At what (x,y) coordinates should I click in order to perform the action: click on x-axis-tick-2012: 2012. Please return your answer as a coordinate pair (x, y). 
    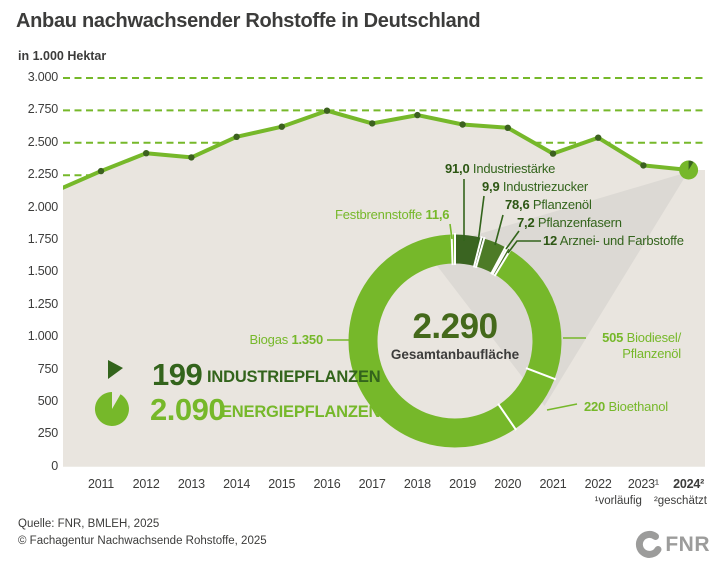
    Looking at the image, I should click on (146, 484).